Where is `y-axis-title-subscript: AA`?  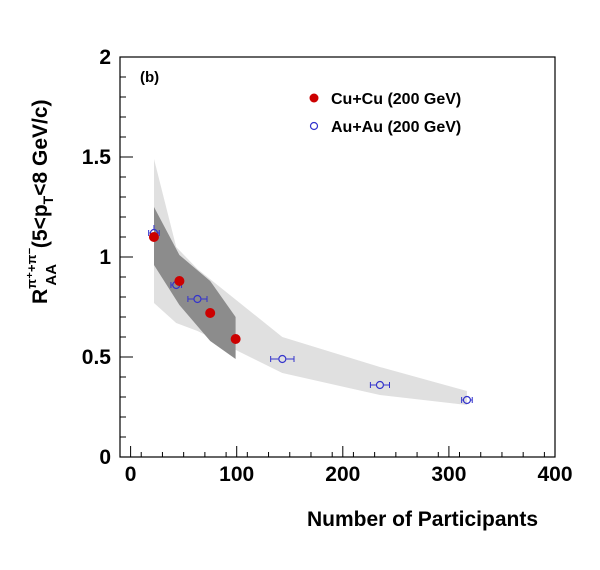
y-axis-title-subscript: AA is located at coordinates (51, 275).